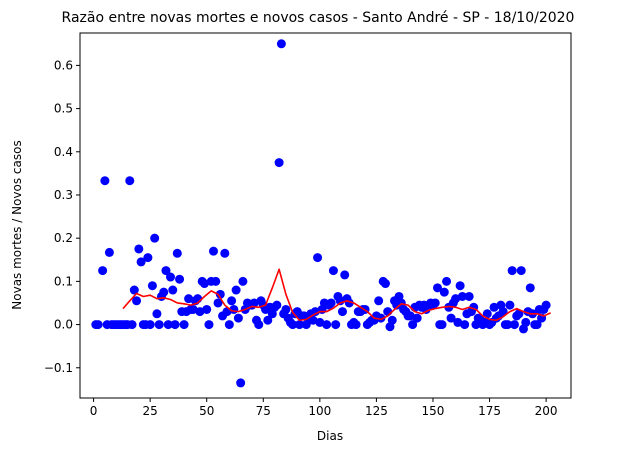  Describe the element at coordinates (63, 281) in the screenshot. I see `y-tick-label: 0.1` at that location.